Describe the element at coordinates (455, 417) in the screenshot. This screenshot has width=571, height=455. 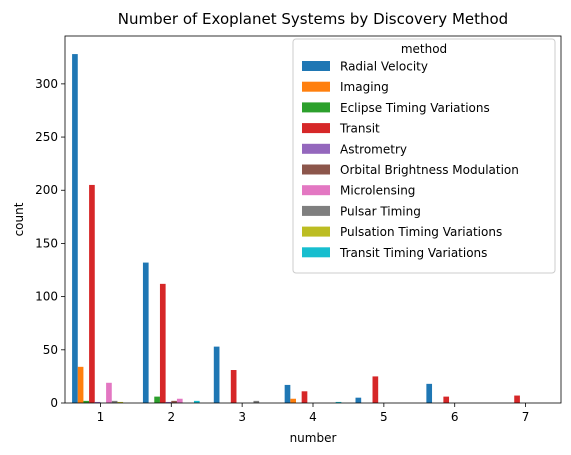
I see `x-tick-label: 6` at that location.